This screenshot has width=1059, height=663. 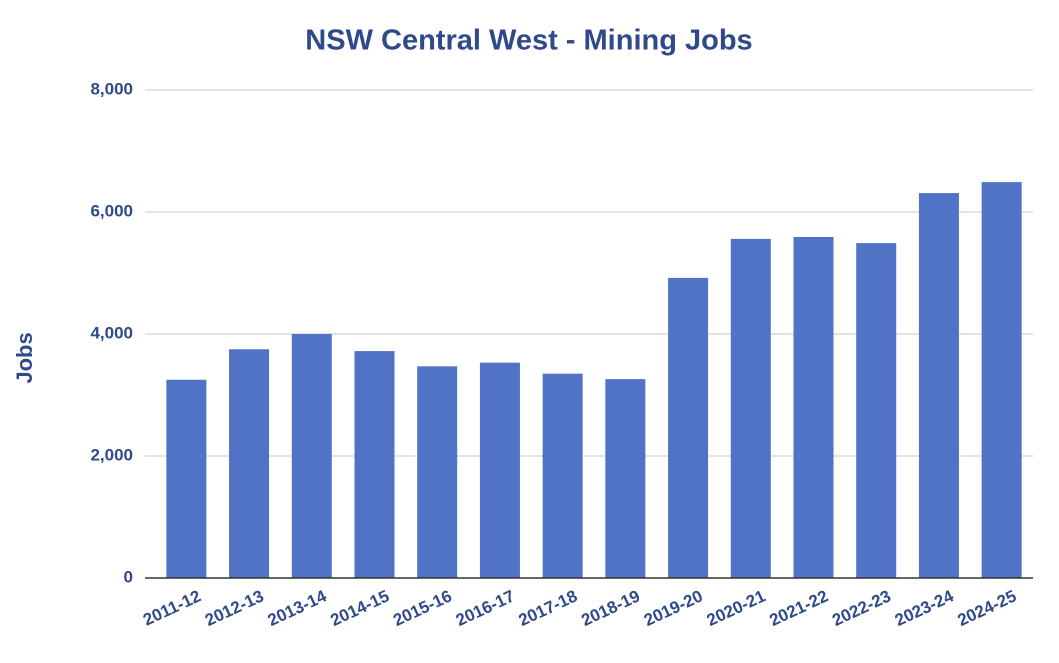 What do you see at coordinates (111, 88) in the screenshot?
I see `y-tick-label: 8,000` at bounding box center [111, 88].